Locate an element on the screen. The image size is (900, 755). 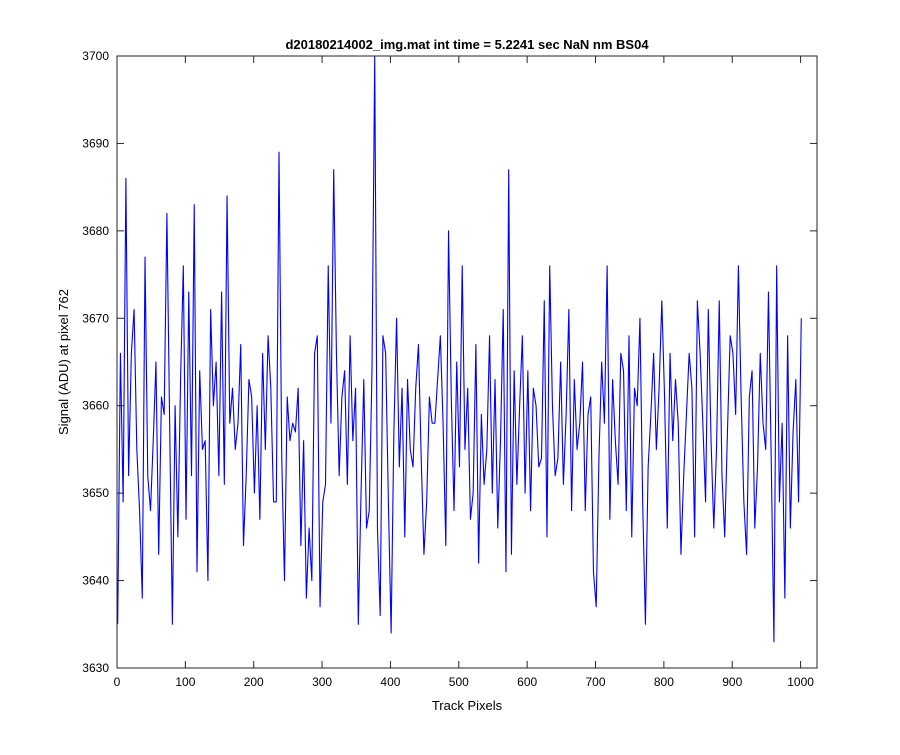
x-tick-label: 0 is located at coordinates (117, 682).